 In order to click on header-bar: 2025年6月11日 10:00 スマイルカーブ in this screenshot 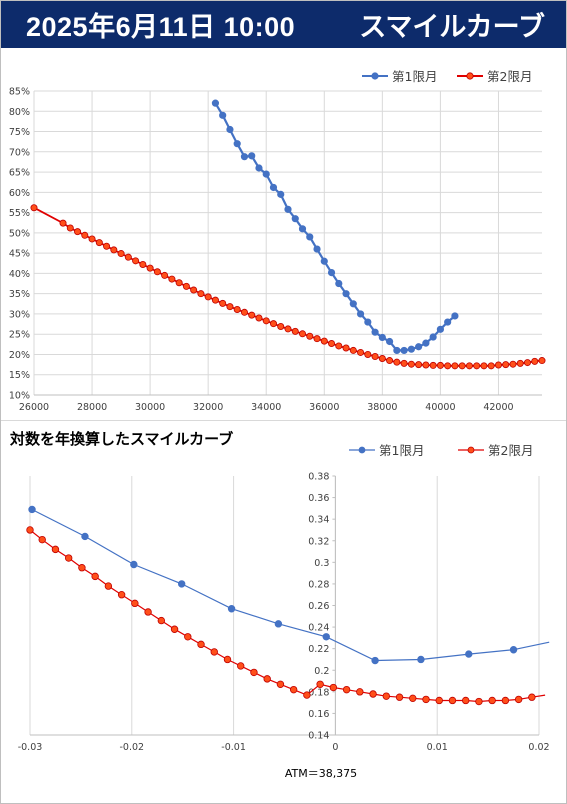, I will do `click(283, 24)`.